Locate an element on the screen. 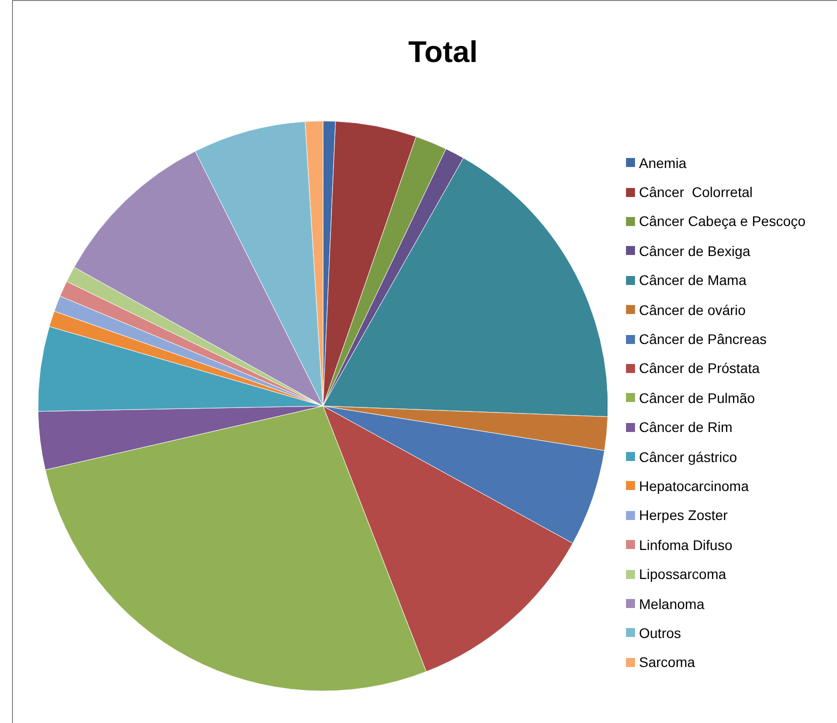  legend-label: Linfoma Difuso is located at coordinates (685, 544).